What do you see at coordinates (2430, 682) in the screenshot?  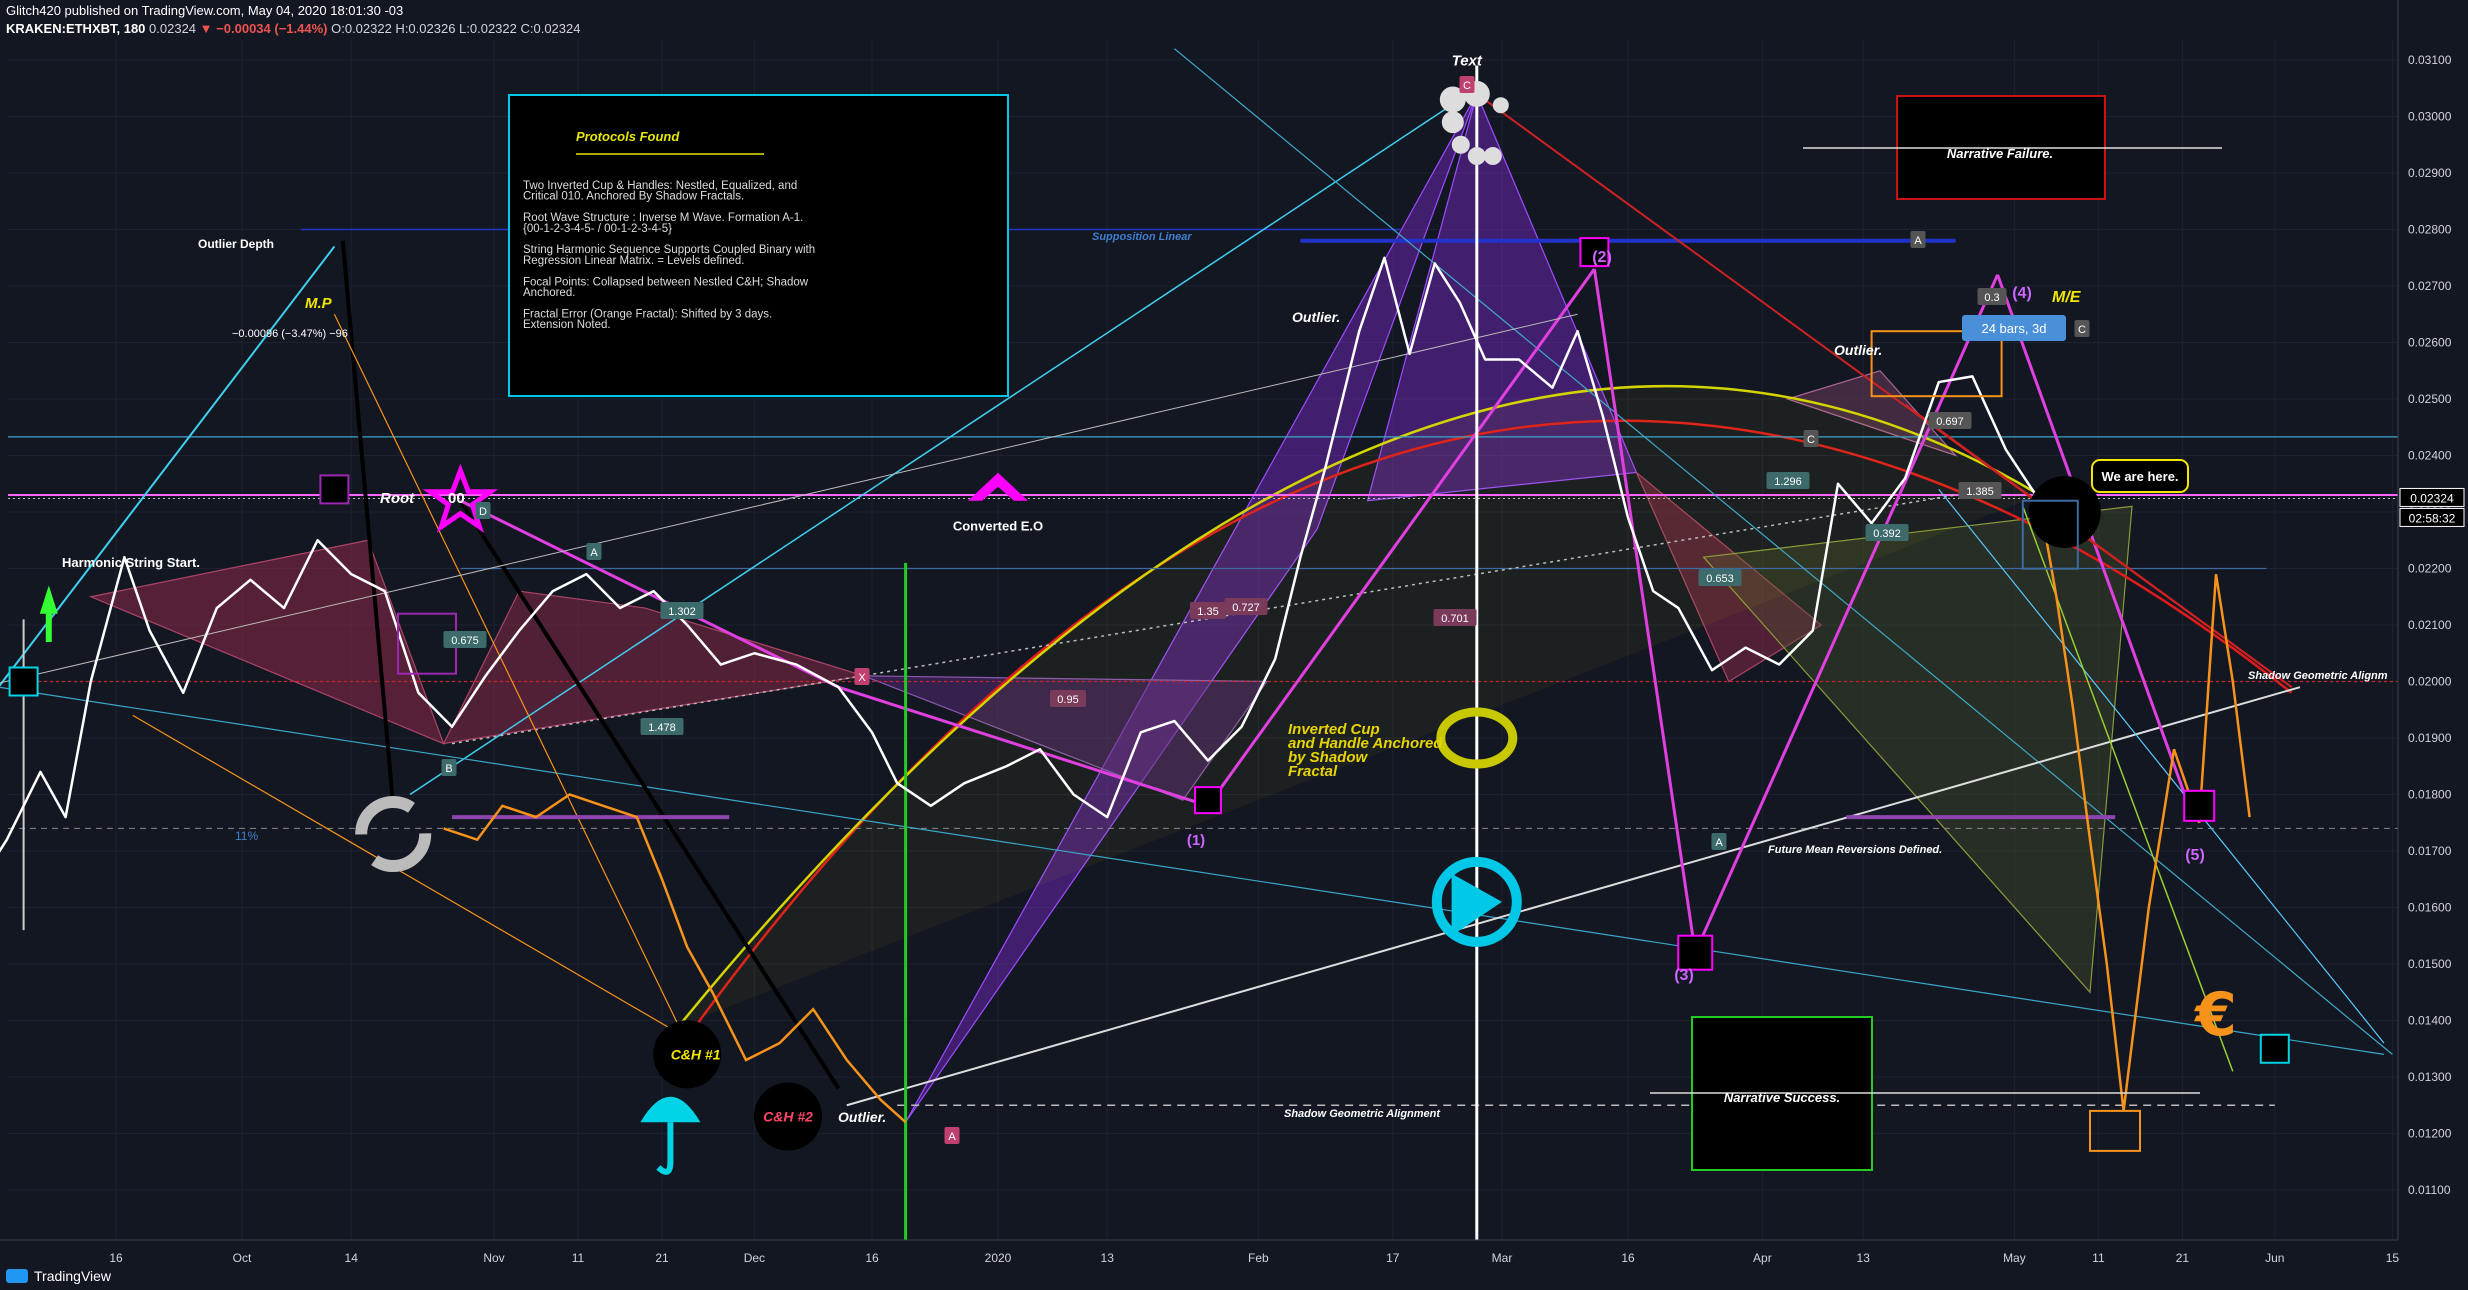 I see `y-tick-label: 0.02000` at bounding box center [2430, 682].